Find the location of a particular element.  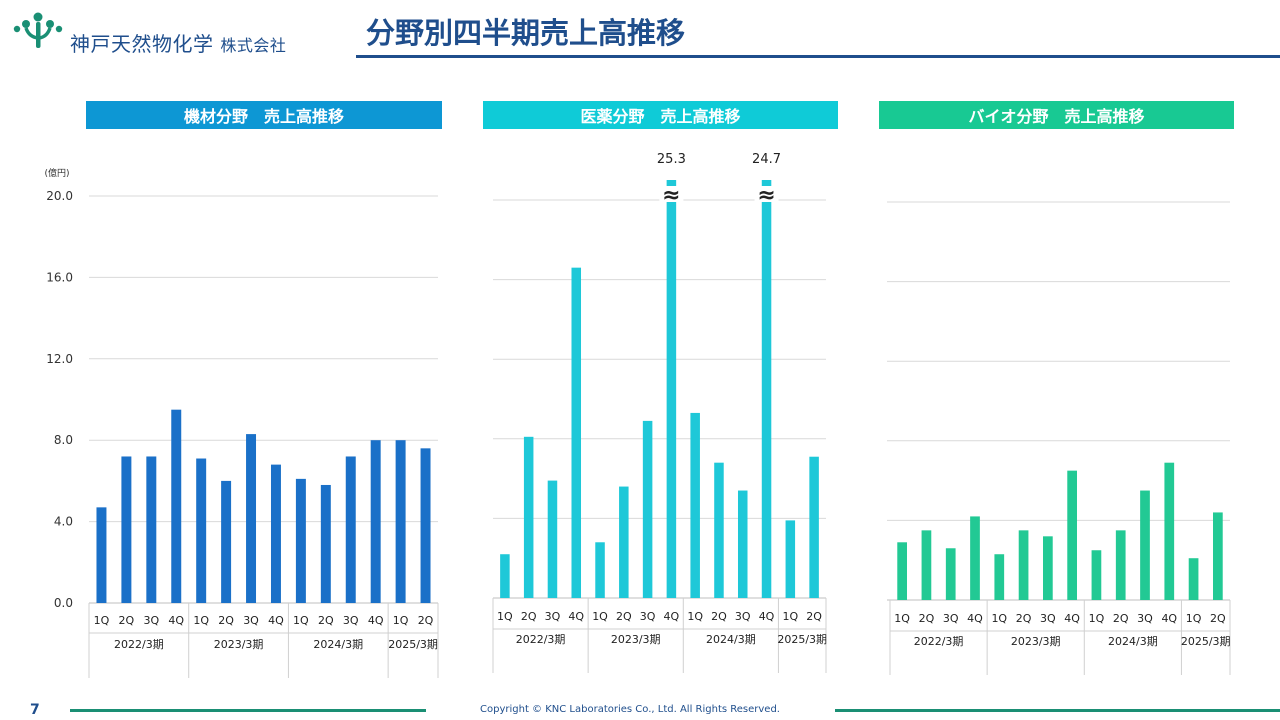

y-tick-label: 20.0 is located at coordinates (59, 196).